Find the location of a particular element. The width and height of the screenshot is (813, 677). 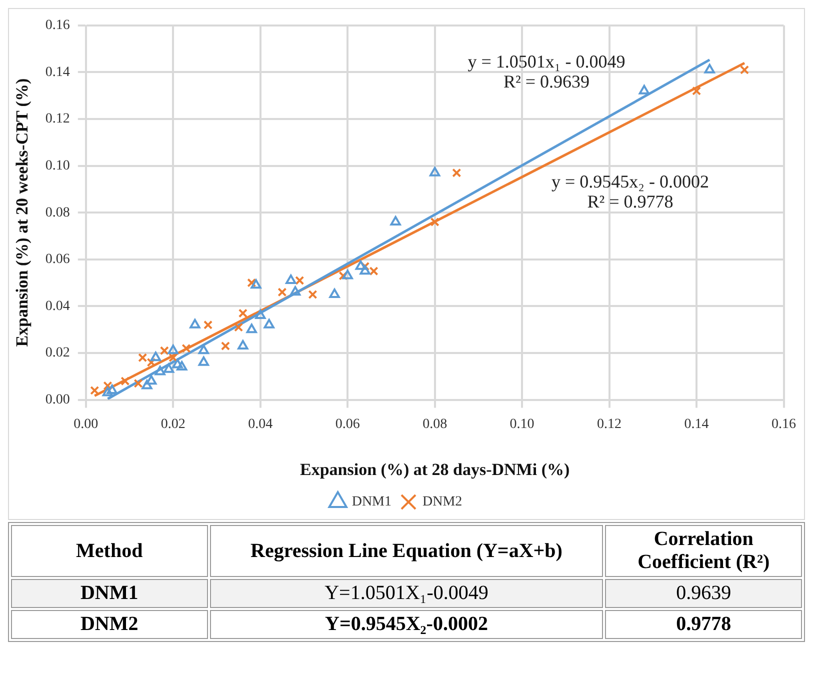

legend-label: DNM1 is located at coordinates (372, 502).